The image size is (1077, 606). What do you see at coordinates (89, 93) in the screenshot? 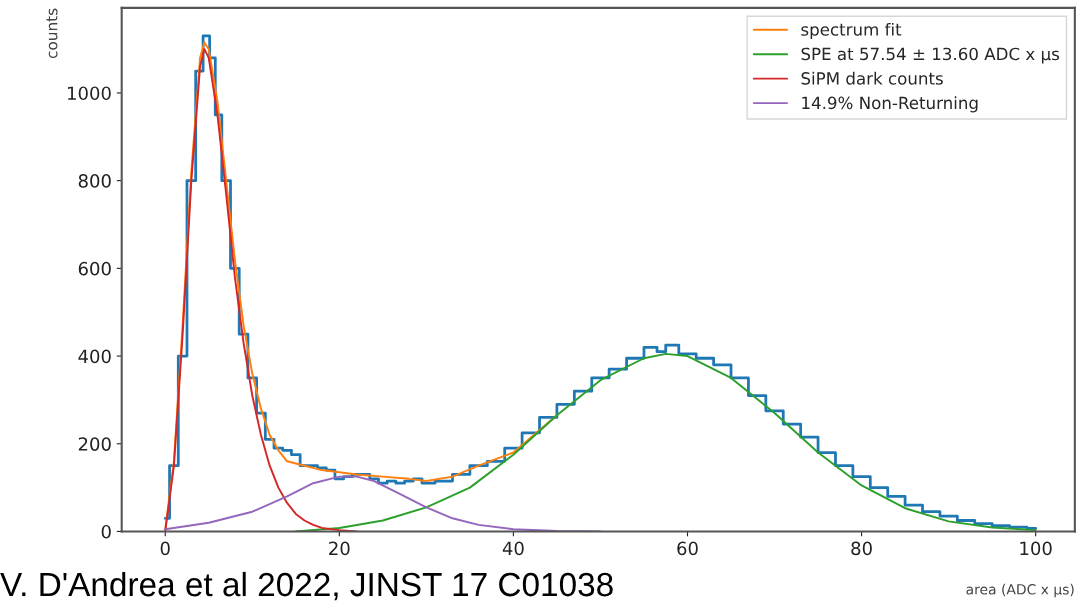
I see `y-tick-label: 1000` at bounding box center [89, 93].